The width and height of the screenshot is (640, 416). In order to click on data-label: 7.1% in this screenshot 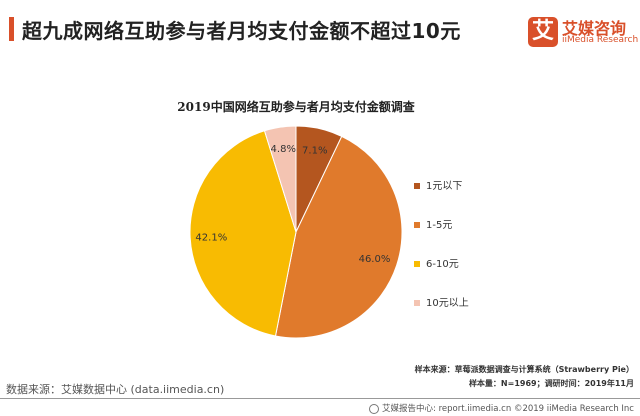, I will do `click(314, 150)`.